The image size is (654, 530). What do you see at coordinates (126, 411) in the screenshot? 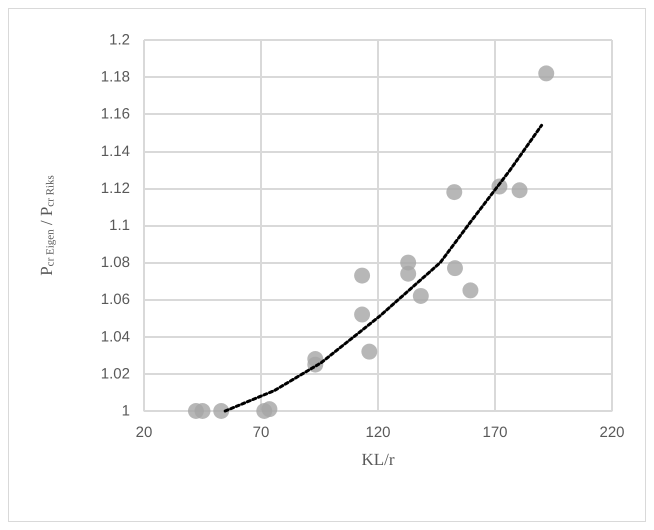
I see `y-tick-label: 1` at bounding box center [126, 411].